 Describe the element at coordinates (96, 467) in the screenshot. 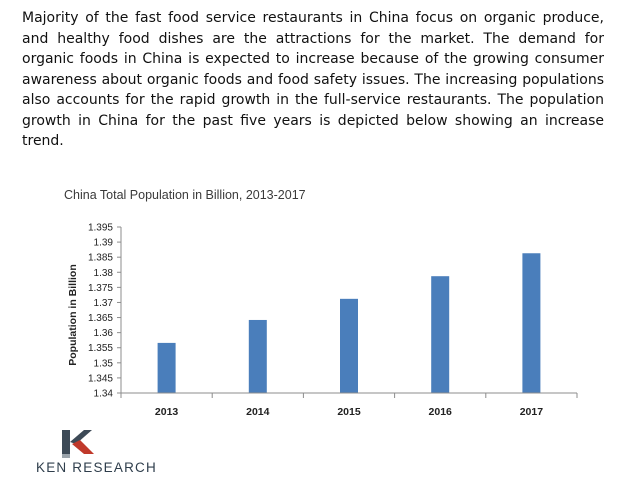

I see `ken-research-wordmark: KEN RESEARCH` at that location.